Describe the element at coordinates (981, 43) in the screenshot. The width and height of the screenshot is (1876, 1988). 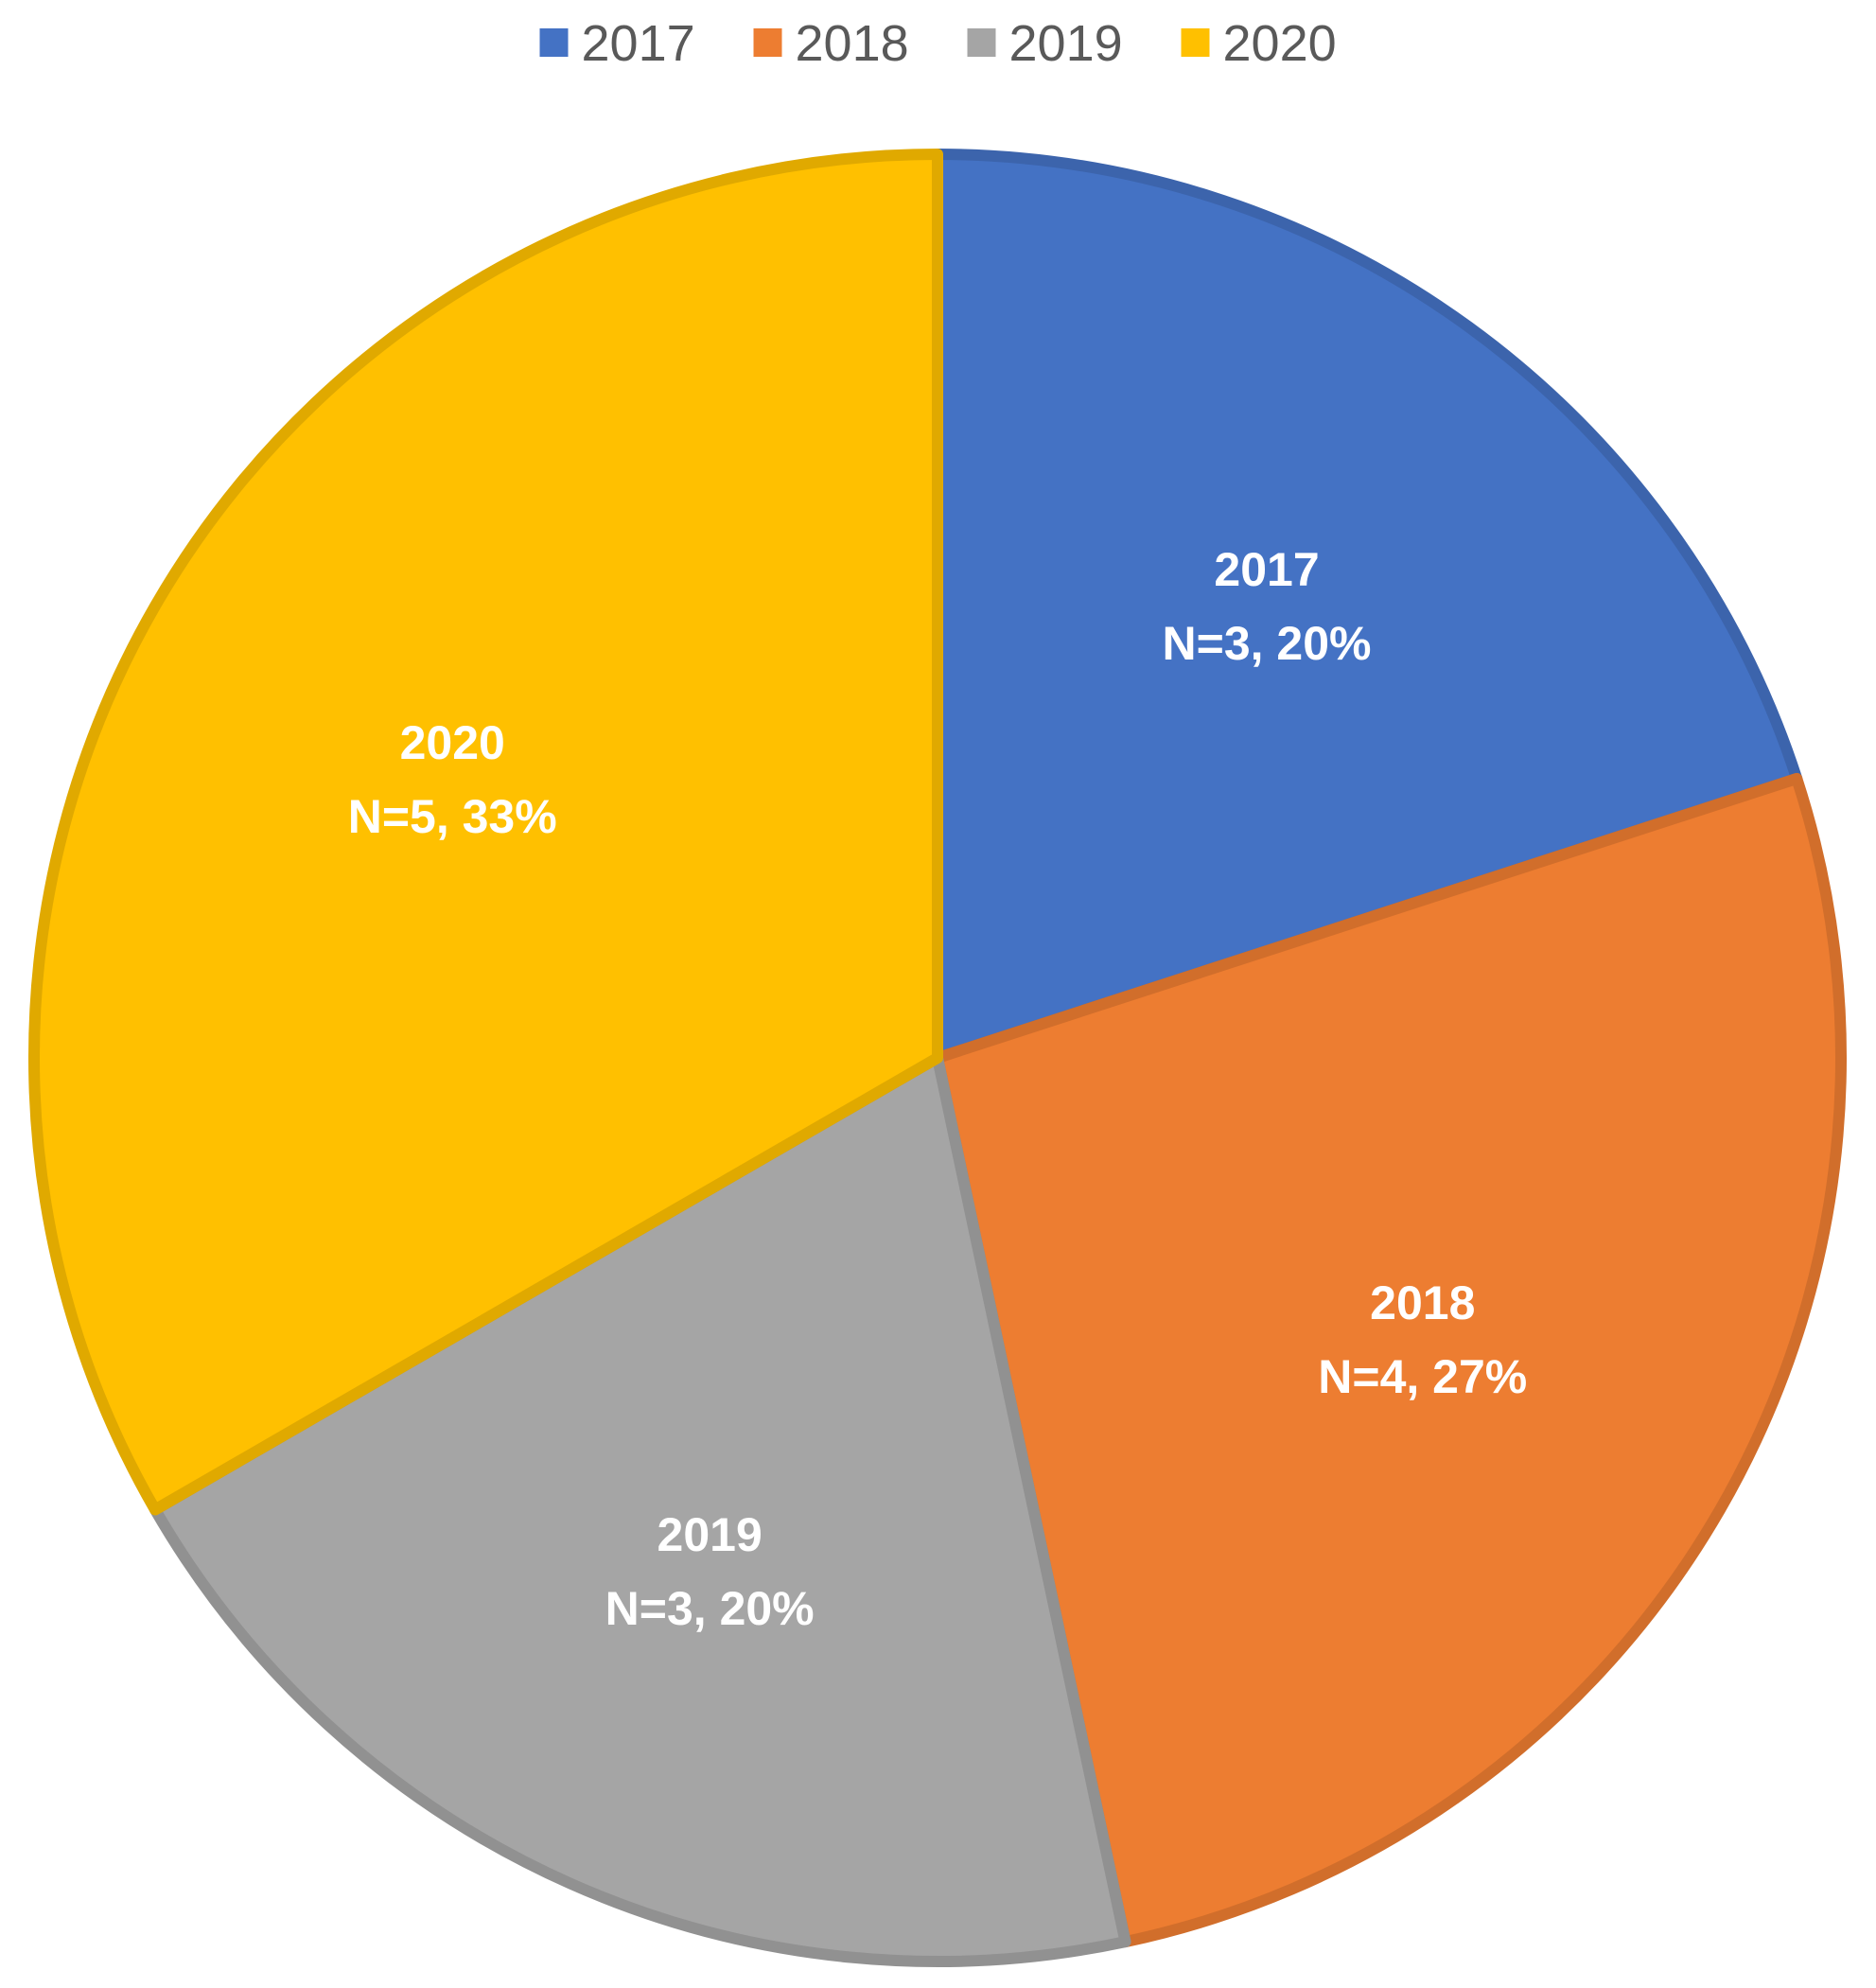
I see `legend-swatch-2019` at that location.